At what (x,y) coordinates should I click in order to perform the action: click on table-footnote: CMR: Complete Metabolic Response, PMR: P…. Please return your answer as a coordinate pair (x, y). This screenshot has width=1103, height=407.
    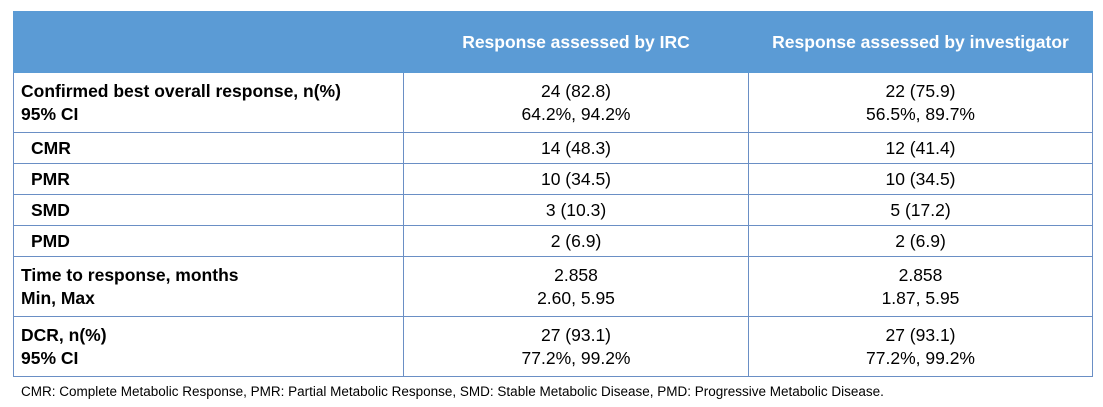
    Looking at the image, I should click on (452, 391).